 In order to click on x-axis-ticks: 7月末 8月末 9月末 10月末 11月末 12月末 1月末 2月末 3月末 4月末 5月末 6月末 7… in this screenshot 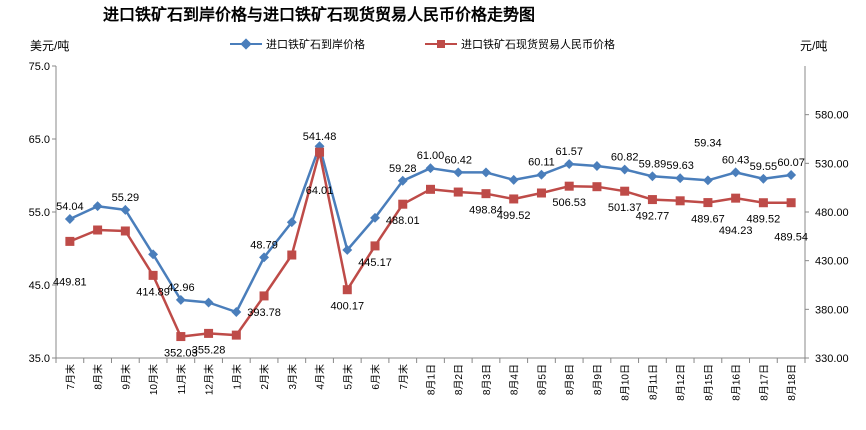, I will do `click(430, 379)`.